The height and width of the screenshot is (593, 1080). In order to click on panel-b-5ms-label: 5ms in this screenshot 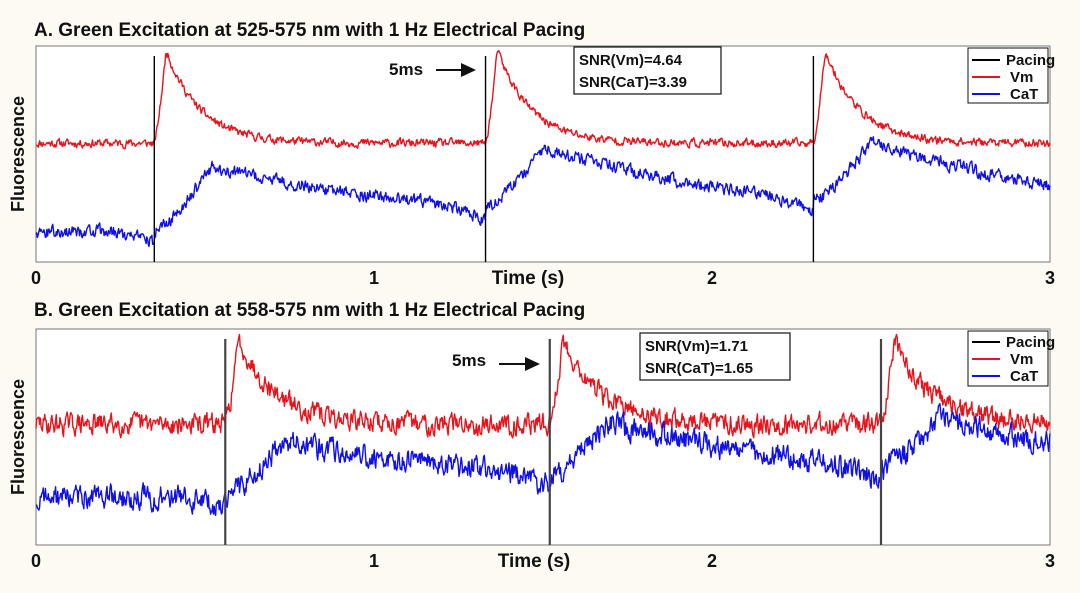, I will do `click(469, 360)`.